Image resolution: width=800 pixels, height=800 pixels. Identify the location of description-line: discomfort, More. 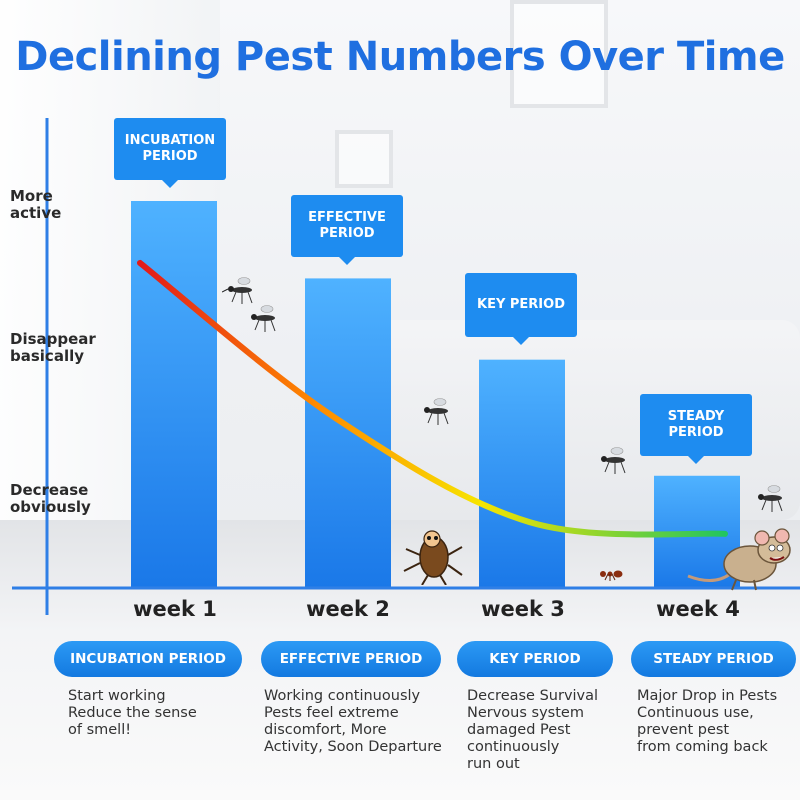
(325, 730).